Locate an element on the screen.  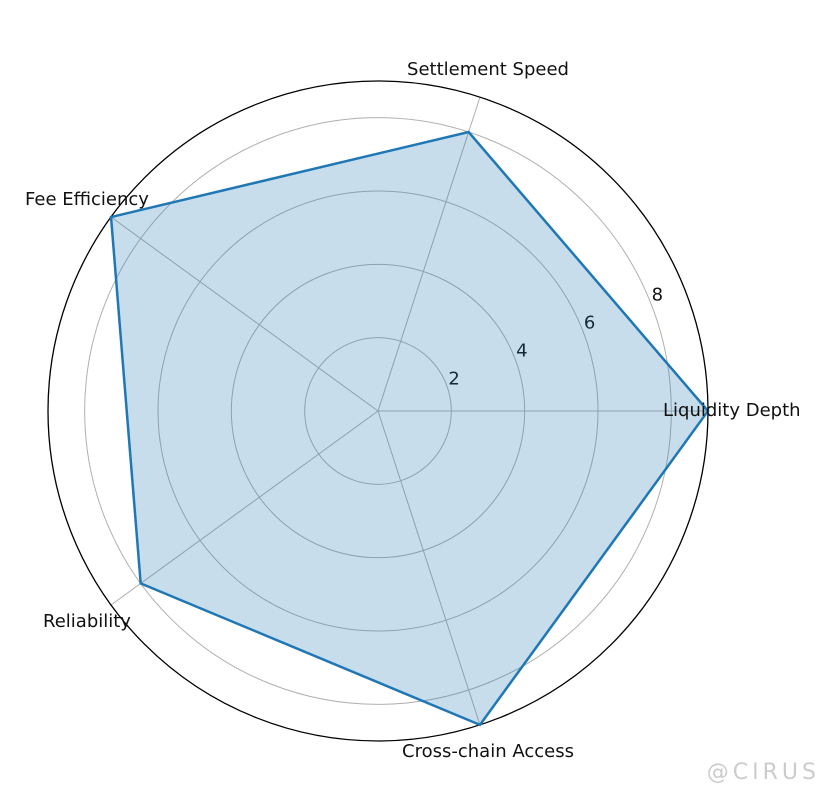
r-tick-label: 6 is located at coordinates (589, 322).